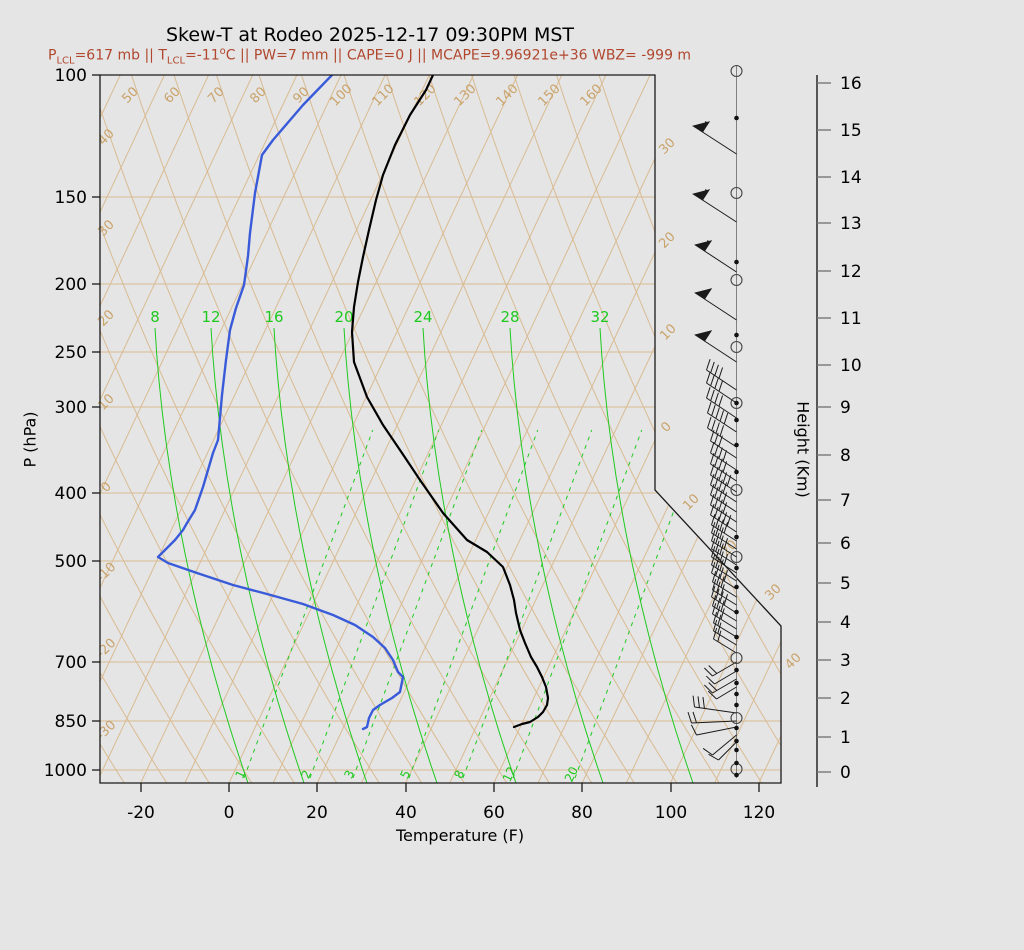  I want to click on height-tick-label: 12, so click(851, 272).